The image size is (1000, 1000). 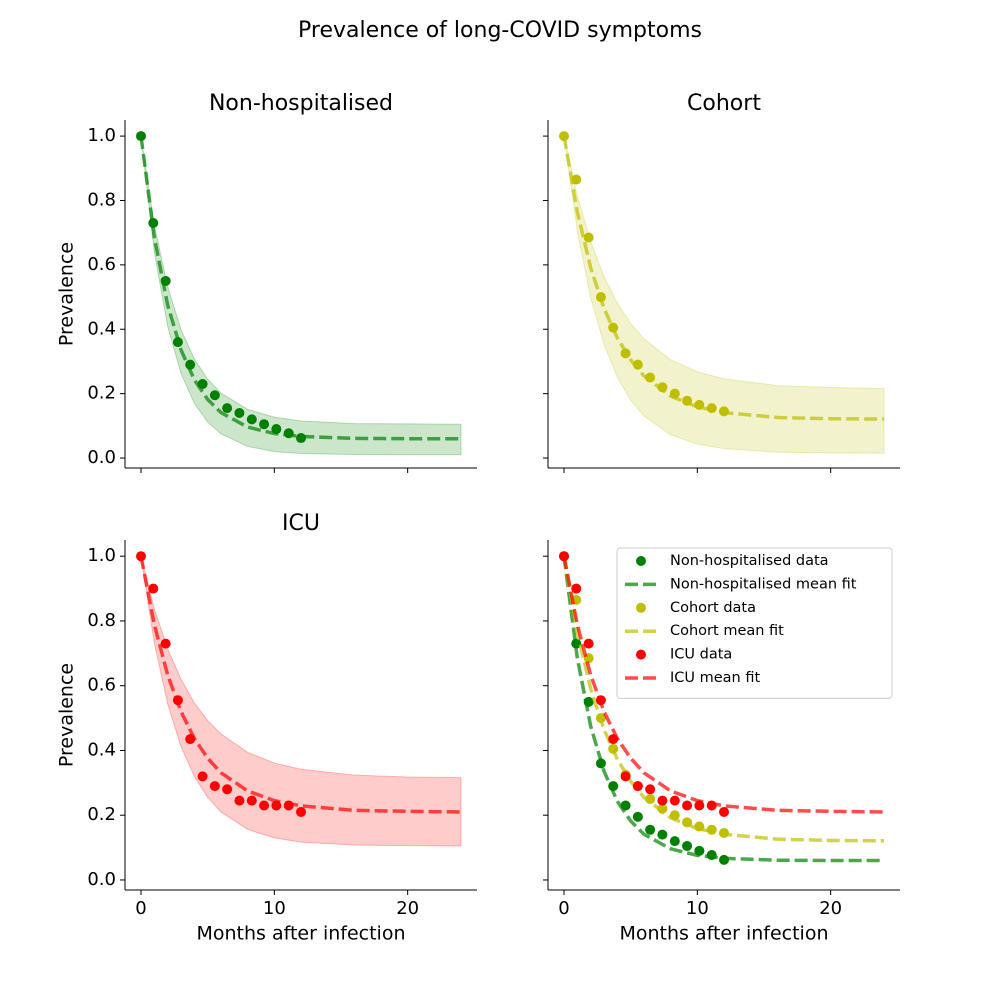 I want to click on subplot: Cohort, so click(x=721, y=282).